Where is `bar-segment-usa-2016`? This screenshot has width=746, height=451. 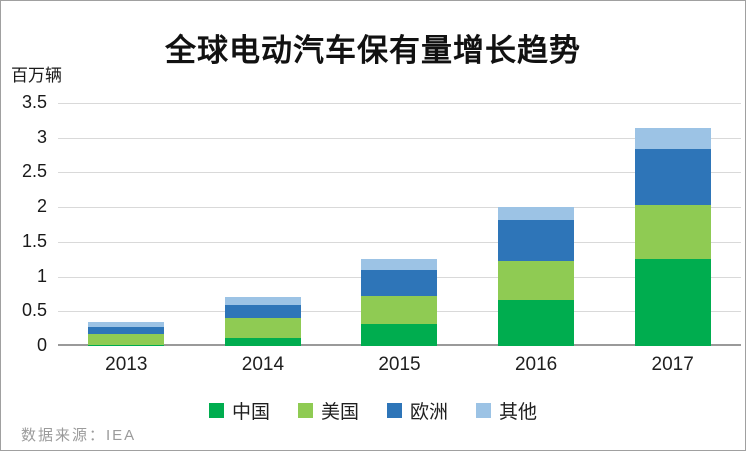 bar-segment-usa-2016 is located at coordinates (536, 280).